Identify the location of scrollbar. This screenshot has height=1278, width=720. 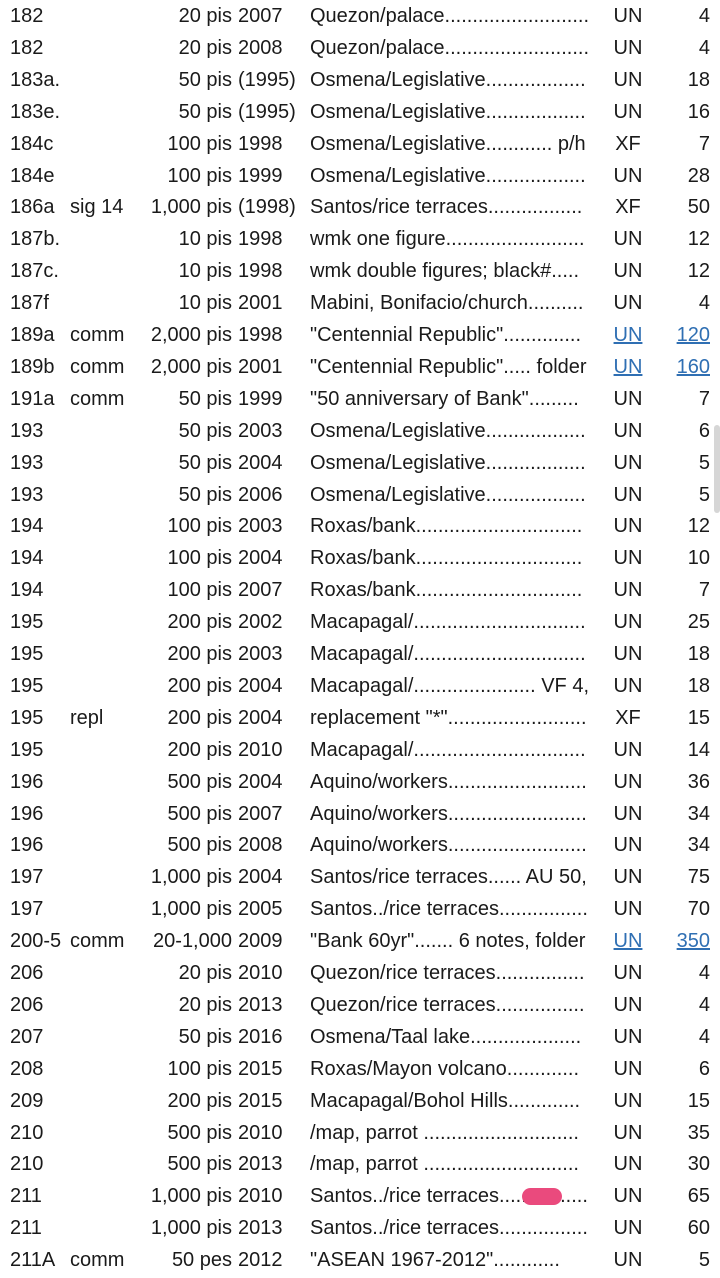
(717, 469).